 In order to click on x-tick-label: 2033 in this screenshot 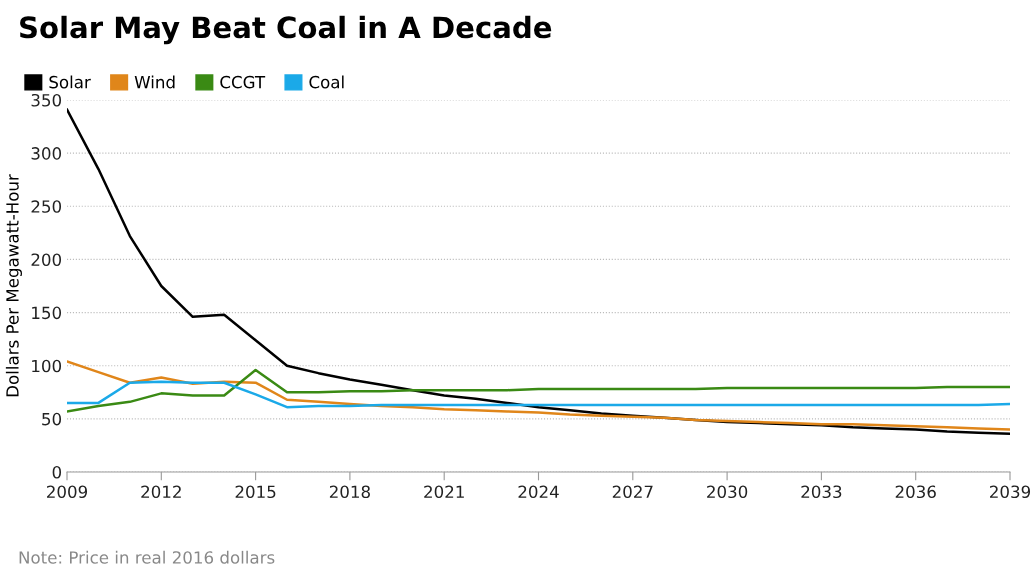, I will do `click(821, 492)`.